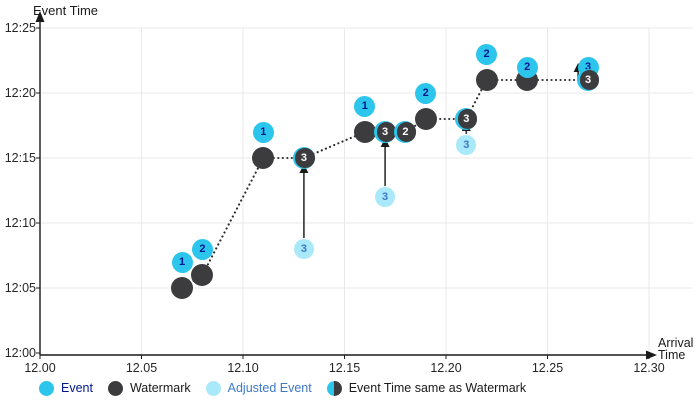 Image resolution: width=696 pixels, height=402 pixels. What do you see at coordinates (40, 368) in the screenshot?
I see `x-tick-label: 12.00` at bounding box center [40, 368].